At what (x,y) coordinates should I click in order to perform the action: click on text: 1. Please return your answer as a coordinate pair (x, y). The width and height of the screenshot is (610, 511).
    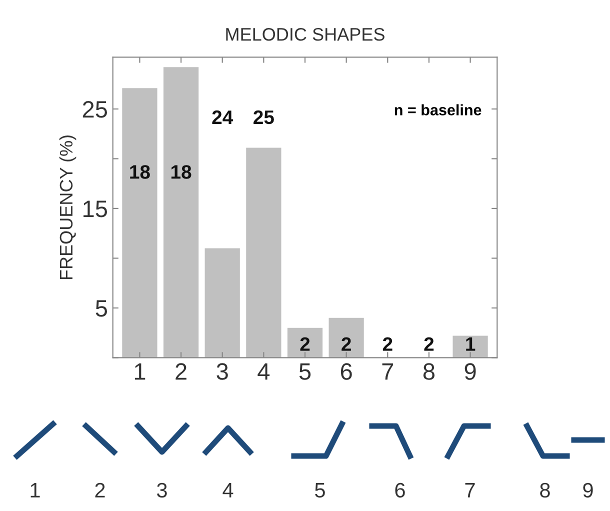
    Looking at the image, I should click on (35, 490).